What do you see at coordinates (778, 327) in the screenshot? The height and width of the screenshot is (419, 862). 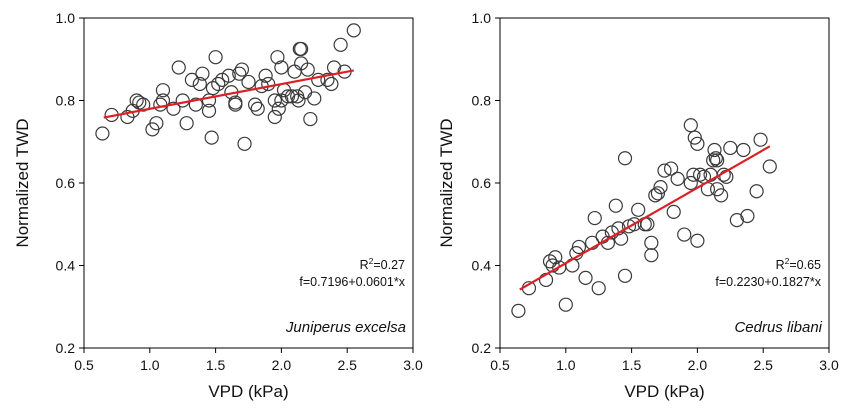 I see `species-label: Cedrus libani` at bounding box center [778, 327].